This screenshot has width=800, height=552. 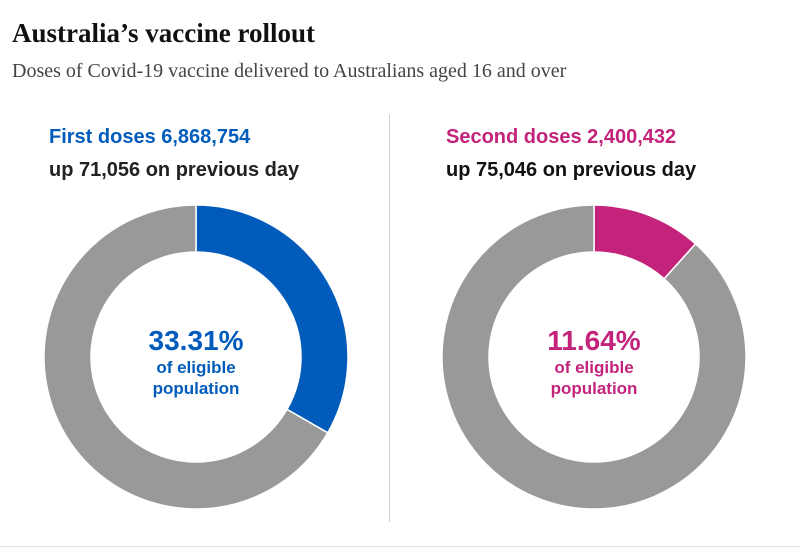 What do you see at coordinates (174, 170) in the screenshot?
I see `first-doses-change: up 71,056 on previous day` at bounding box center [174, 170].